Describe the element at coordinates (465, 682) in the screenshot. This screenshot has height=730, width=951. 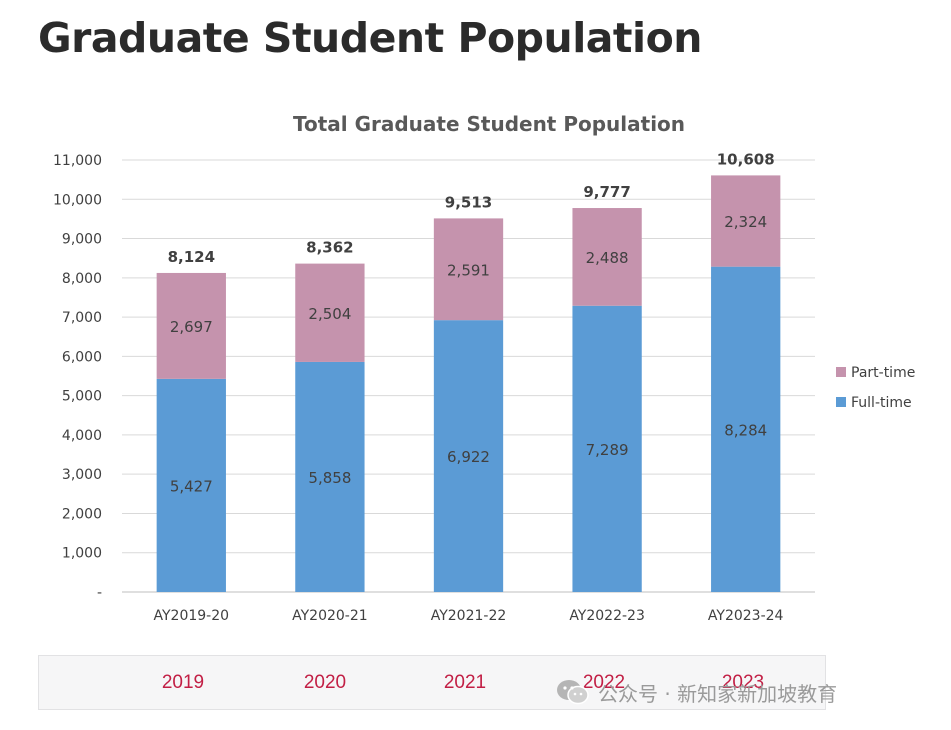
I see `year-label-2021: 2021` at that location.